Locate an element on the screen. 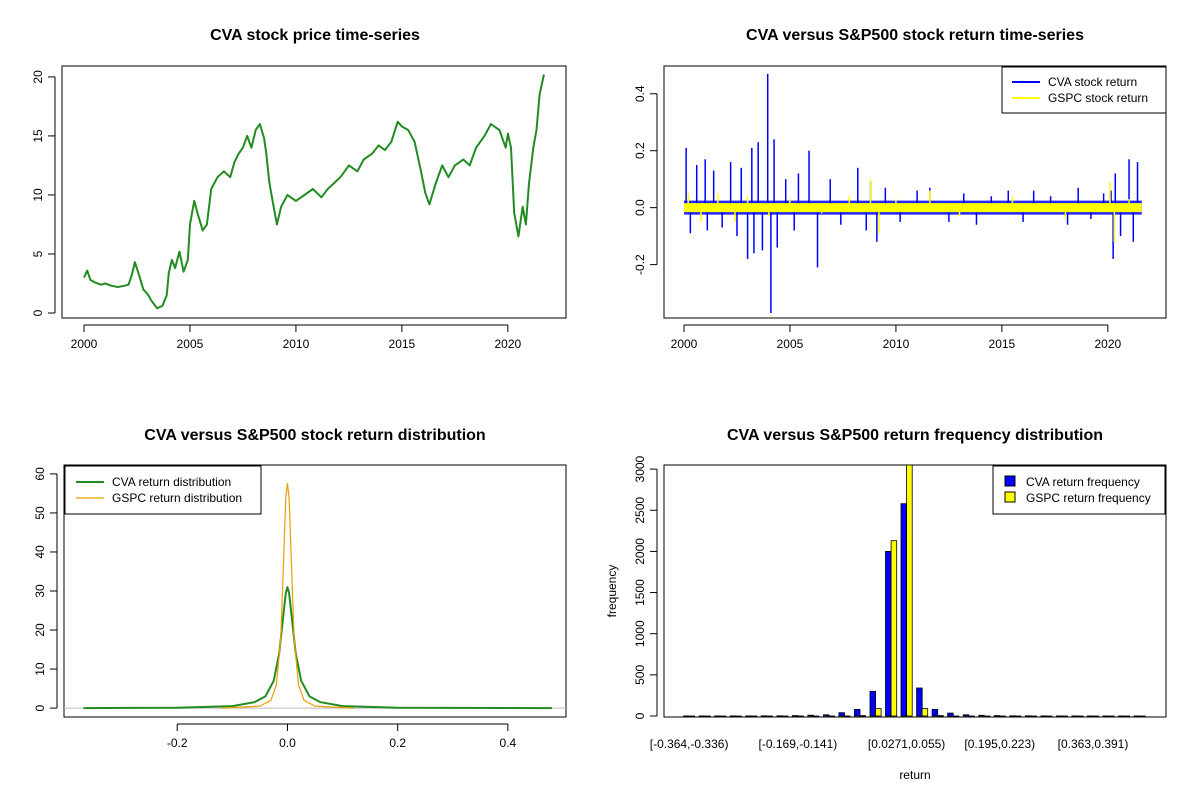 The image size is (1200, 800). legend-label-cva: CVA return distribution is located at coordinates (171, 482).